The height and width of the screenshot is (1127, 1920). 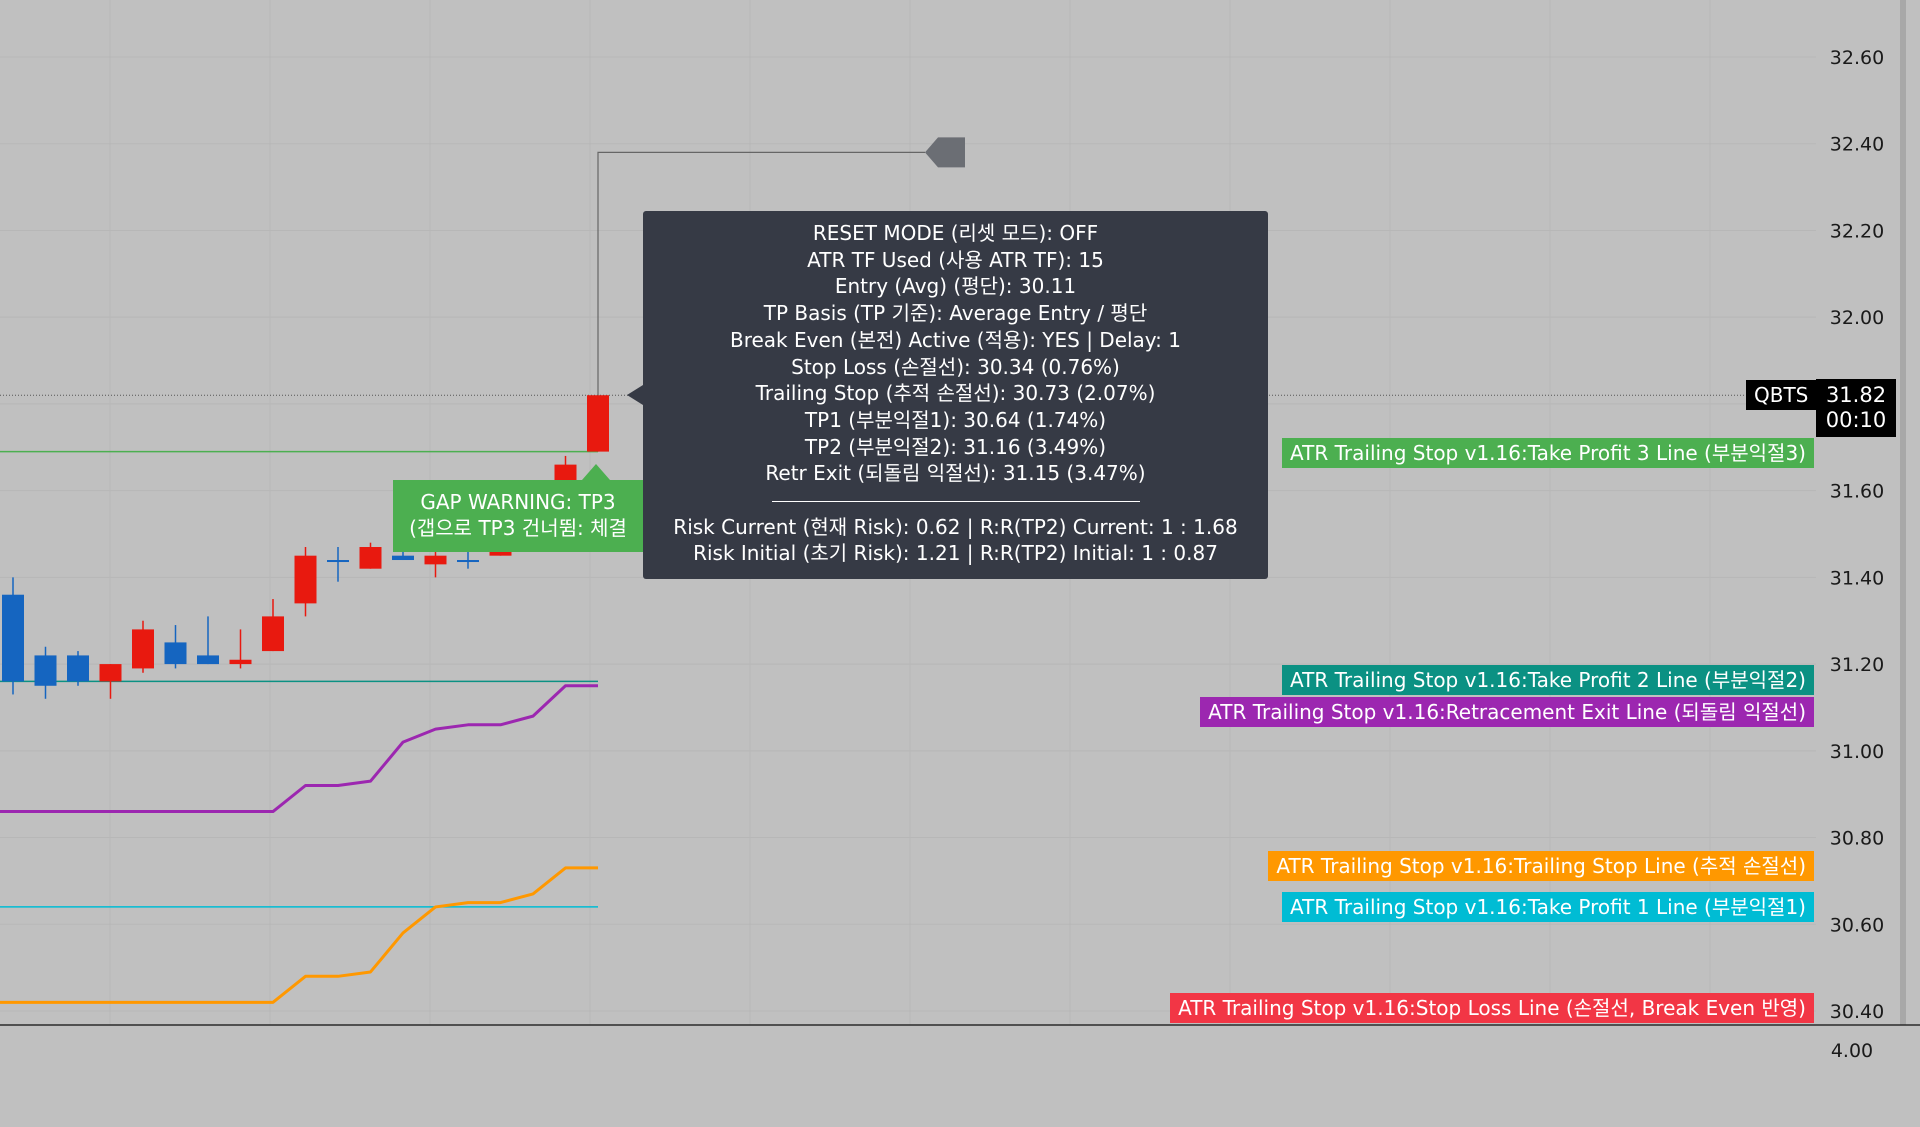 What do you see at coordinates (1857, 318) in the screenshot?
I see `y-tick-label: 32.00` at bounding box center [1857, 318].